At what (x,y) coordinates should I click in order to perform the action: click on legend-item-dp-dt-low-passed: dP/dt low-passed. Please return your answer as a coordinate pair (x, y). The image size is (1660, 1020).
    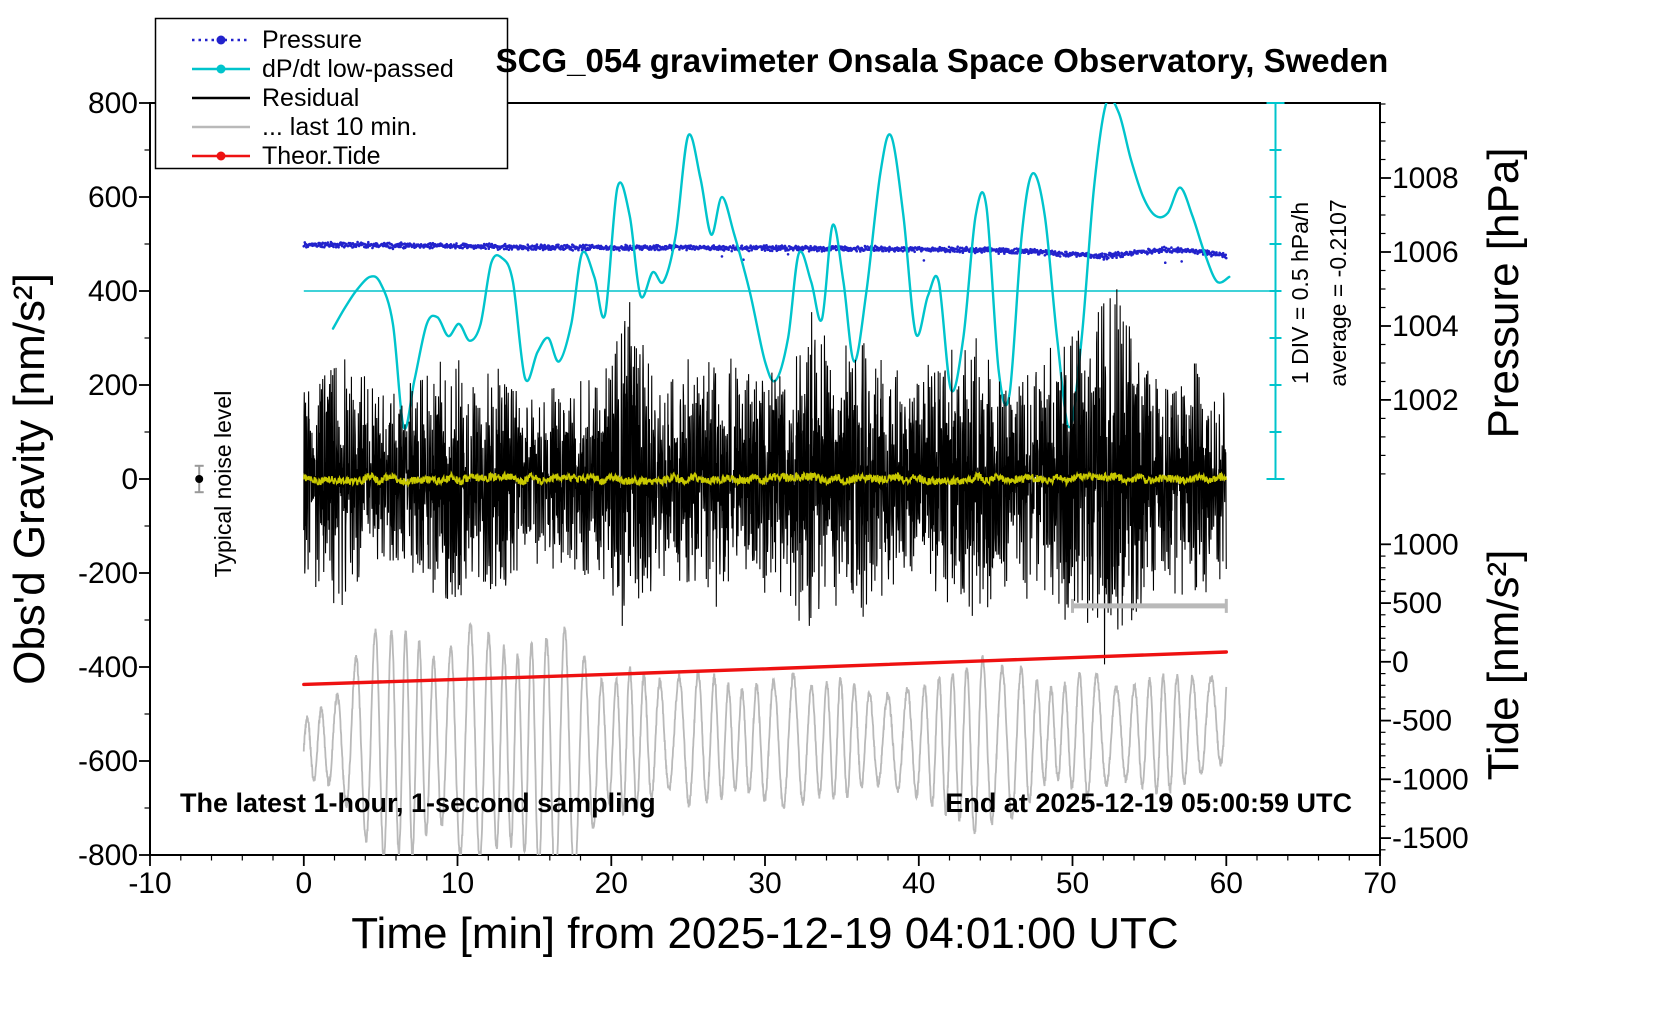
    Looking at the image, I should click on (323, 69).